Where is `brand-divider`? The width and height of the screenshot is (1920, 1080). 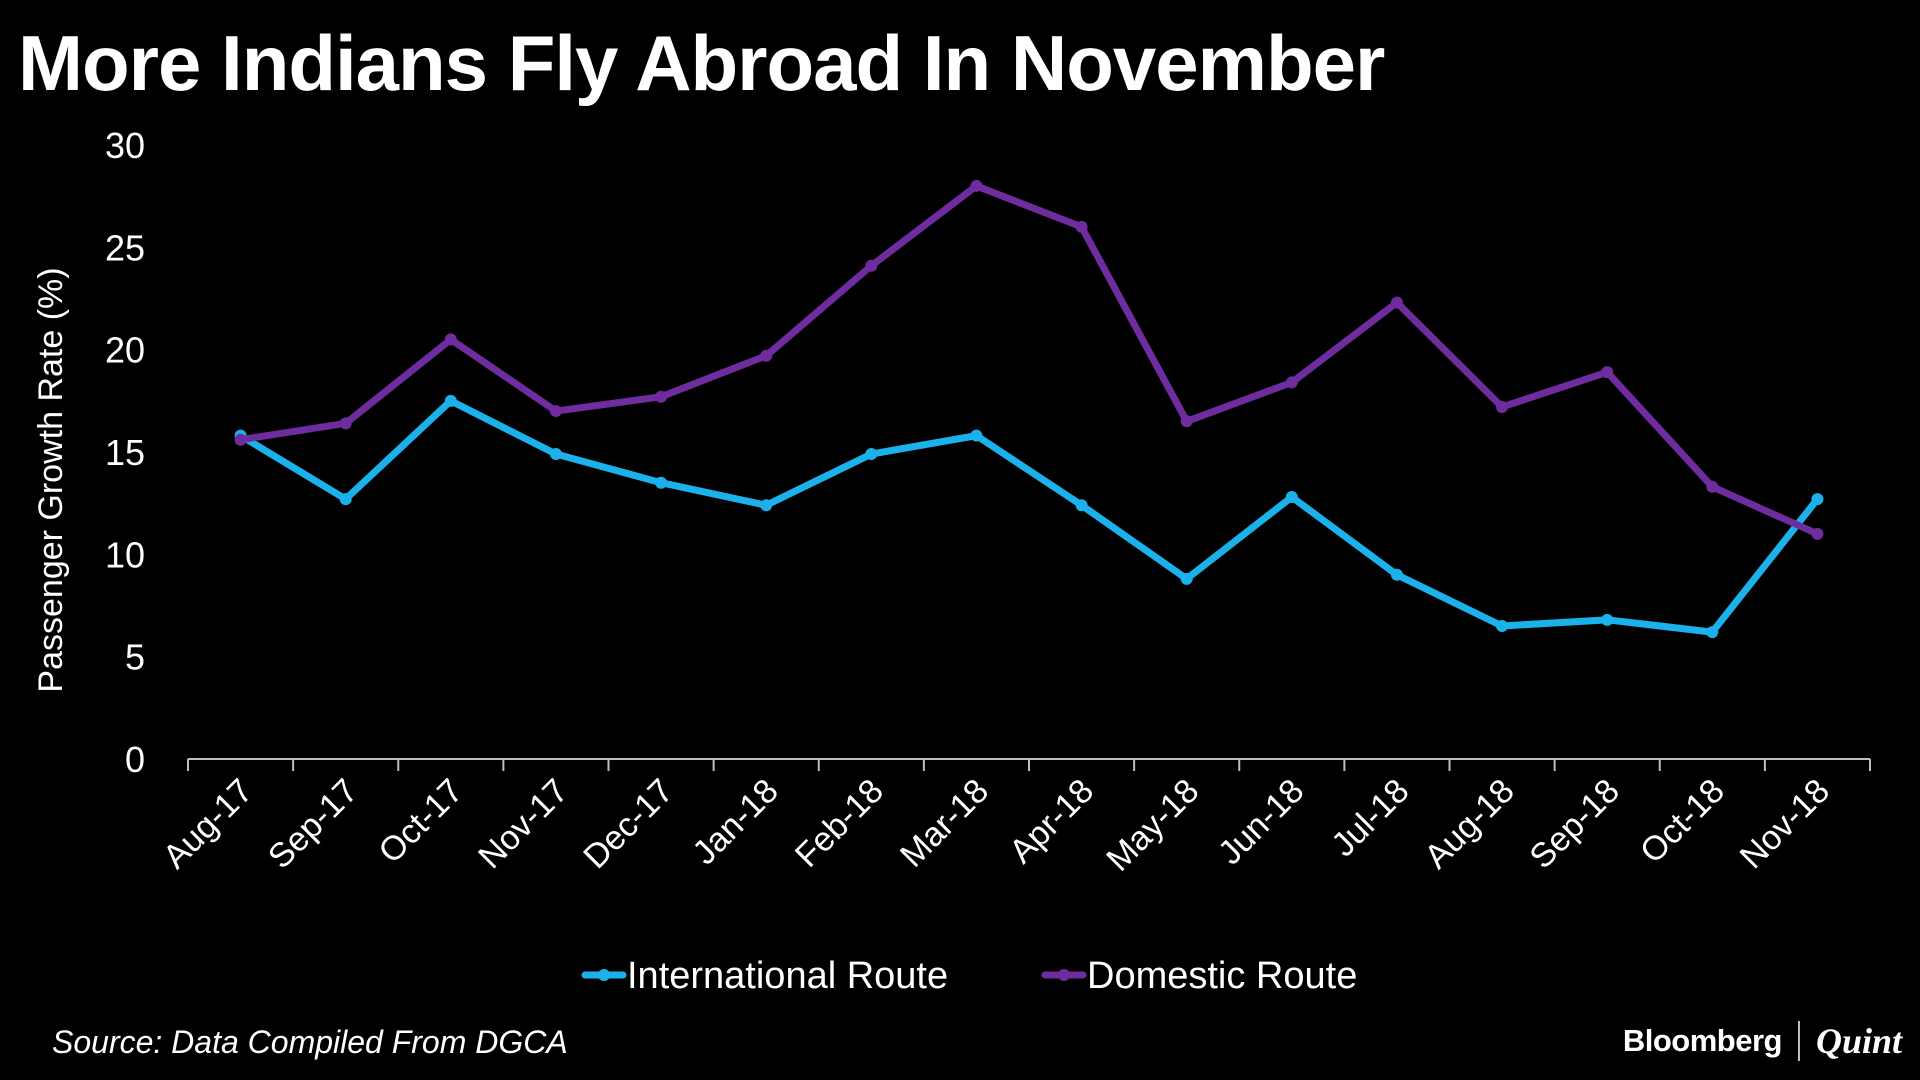 brand-divider is located at coordinates (1798, 1041).